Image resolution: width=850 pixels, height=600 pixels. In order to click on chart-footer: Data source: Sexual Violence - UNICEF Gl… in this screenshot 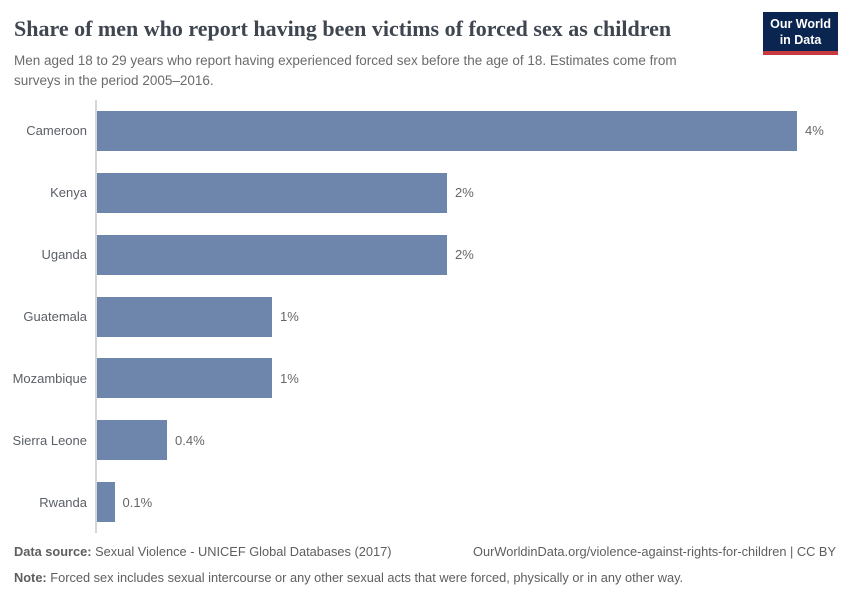, I will do `click(425, 565)`.